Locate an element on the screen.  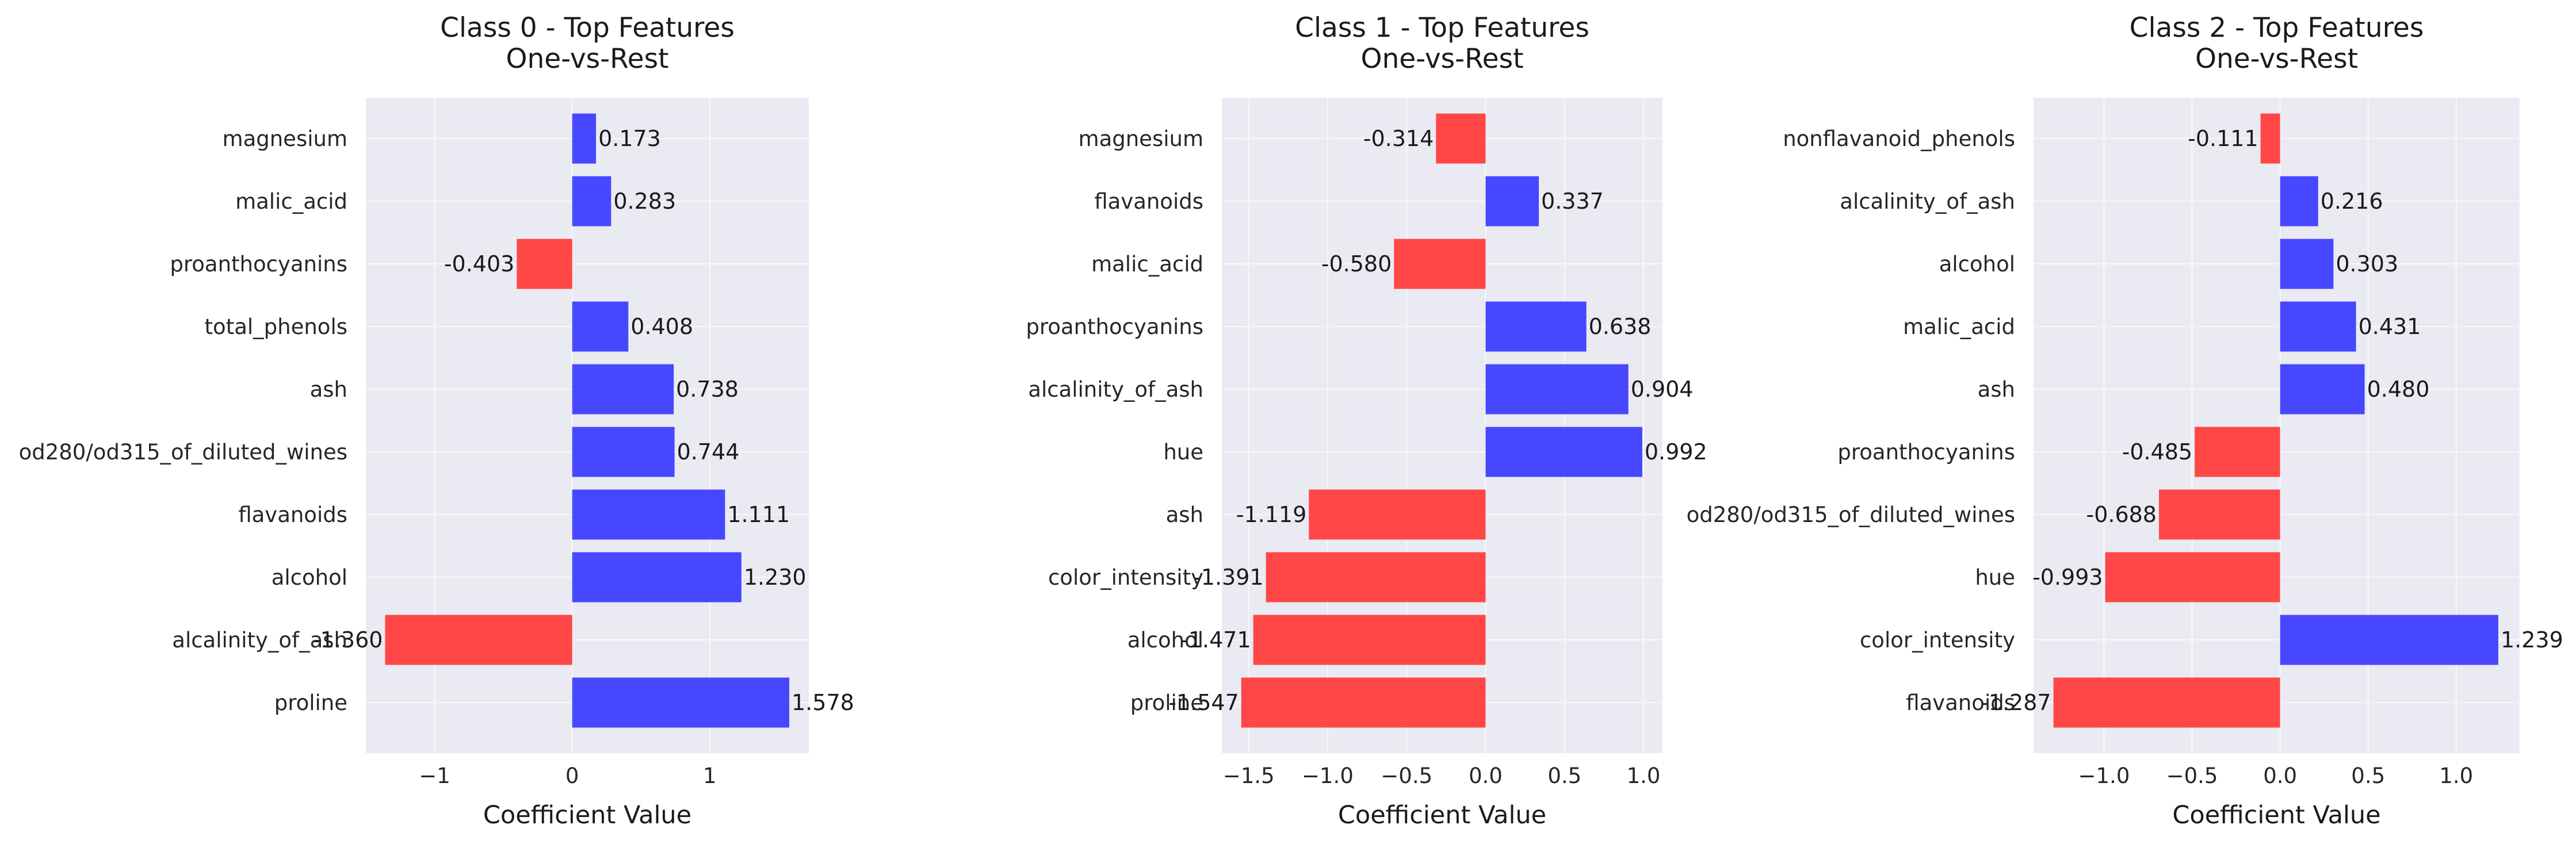
bar-nonflavanoid-phenols is located at coordinates (2270, 139).